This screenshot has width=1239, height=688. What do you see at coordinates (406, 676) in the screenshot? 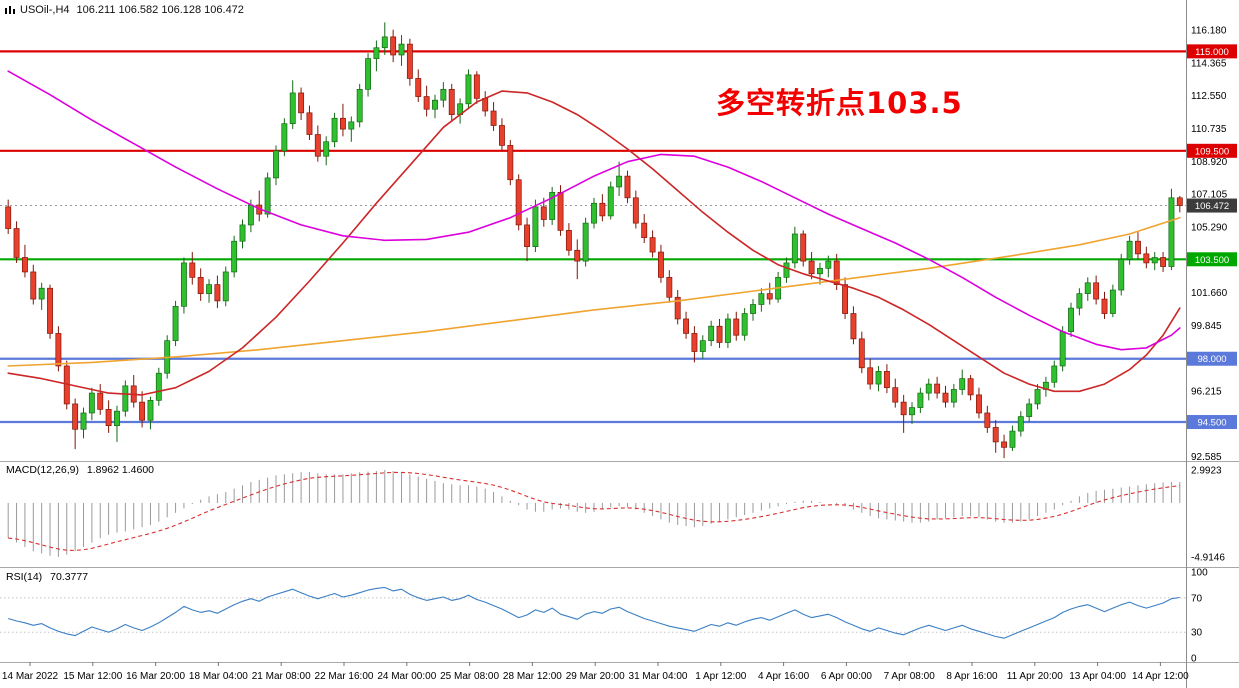
I see `time-axis-label: 24 Mar 00:00` at bounding box center [406, 676].